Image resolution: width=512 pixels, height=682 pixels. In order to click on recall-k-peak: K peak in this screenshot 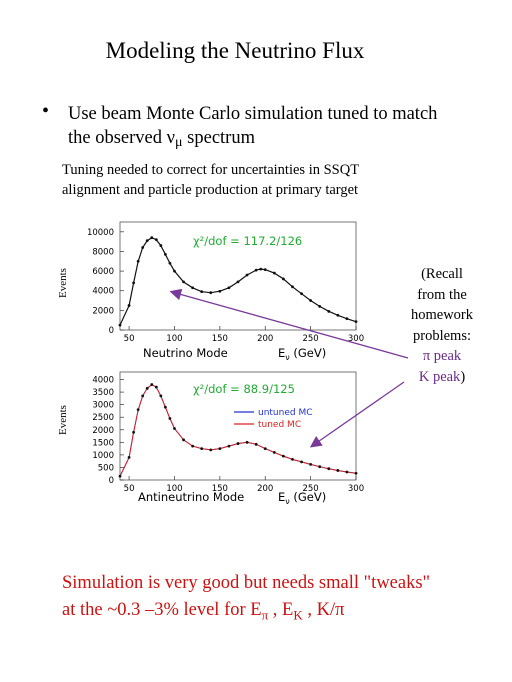, I will do `click(439, 376)`.